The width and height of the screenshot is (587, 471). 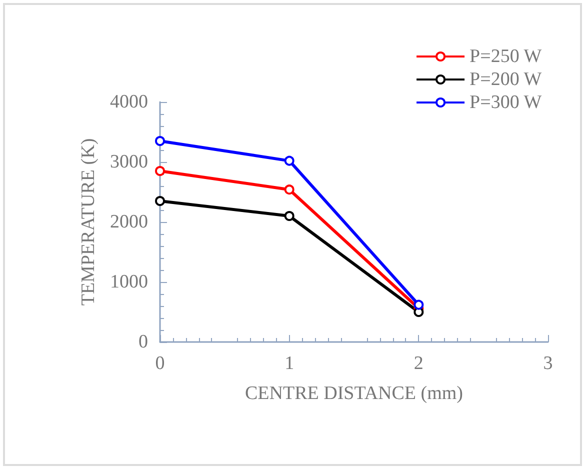 I want to click on x-tick-label: 2, so click(x=419, y=363).